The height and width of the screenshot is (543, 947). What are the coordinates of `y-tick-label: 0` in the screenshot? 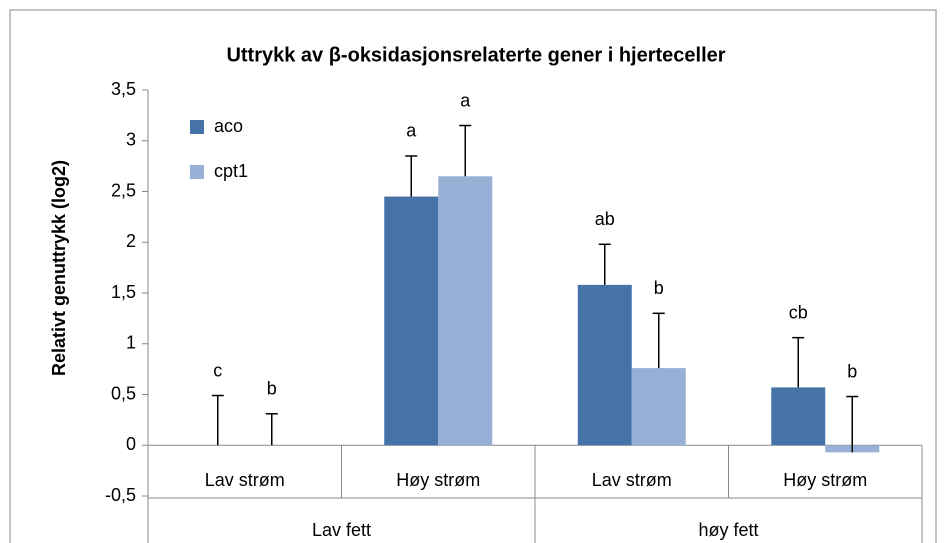 It's located at (131, 444).